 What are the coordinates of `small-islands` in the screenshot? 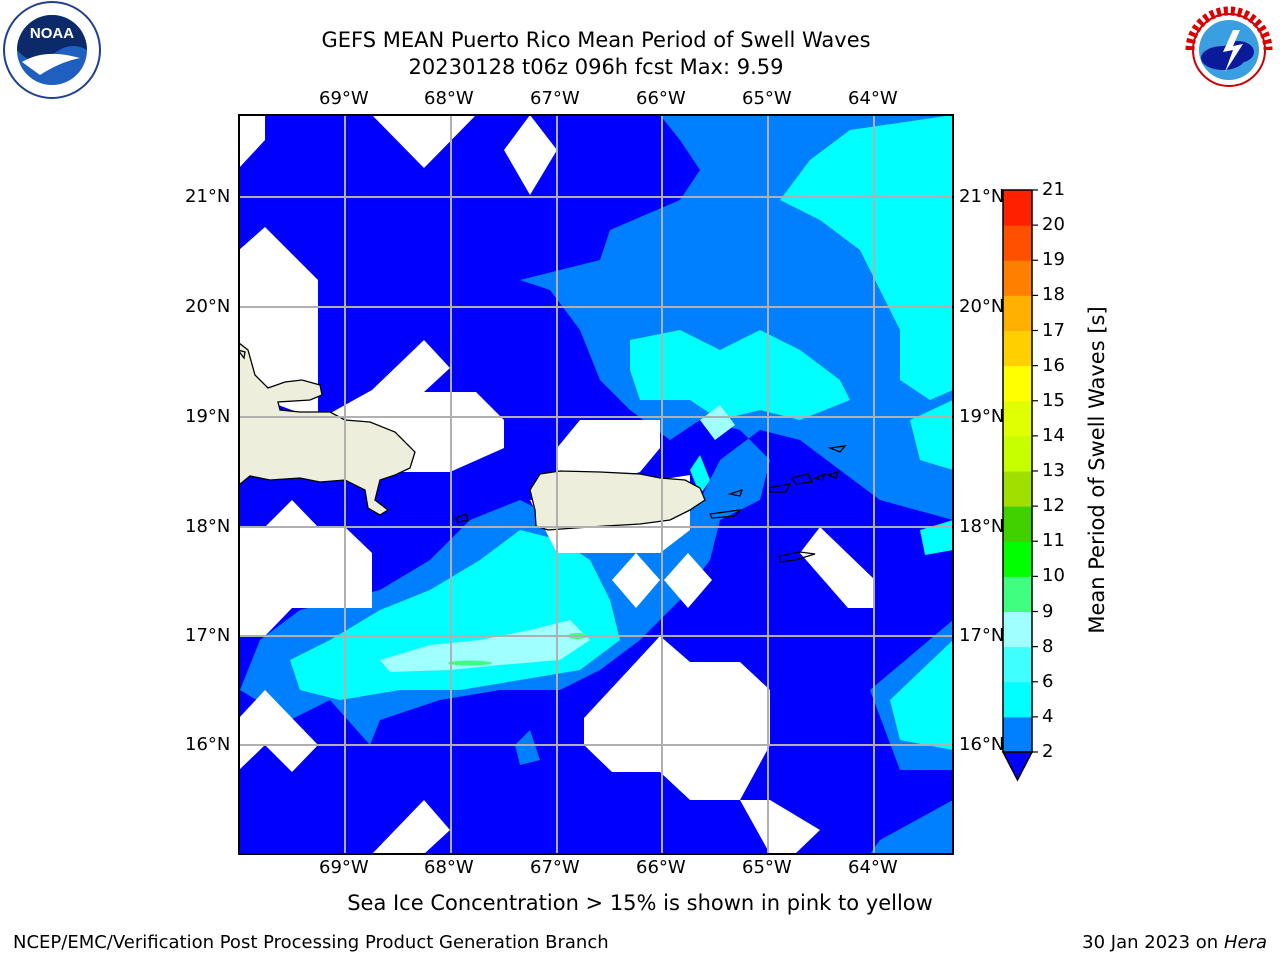 It's located at (543, 456).